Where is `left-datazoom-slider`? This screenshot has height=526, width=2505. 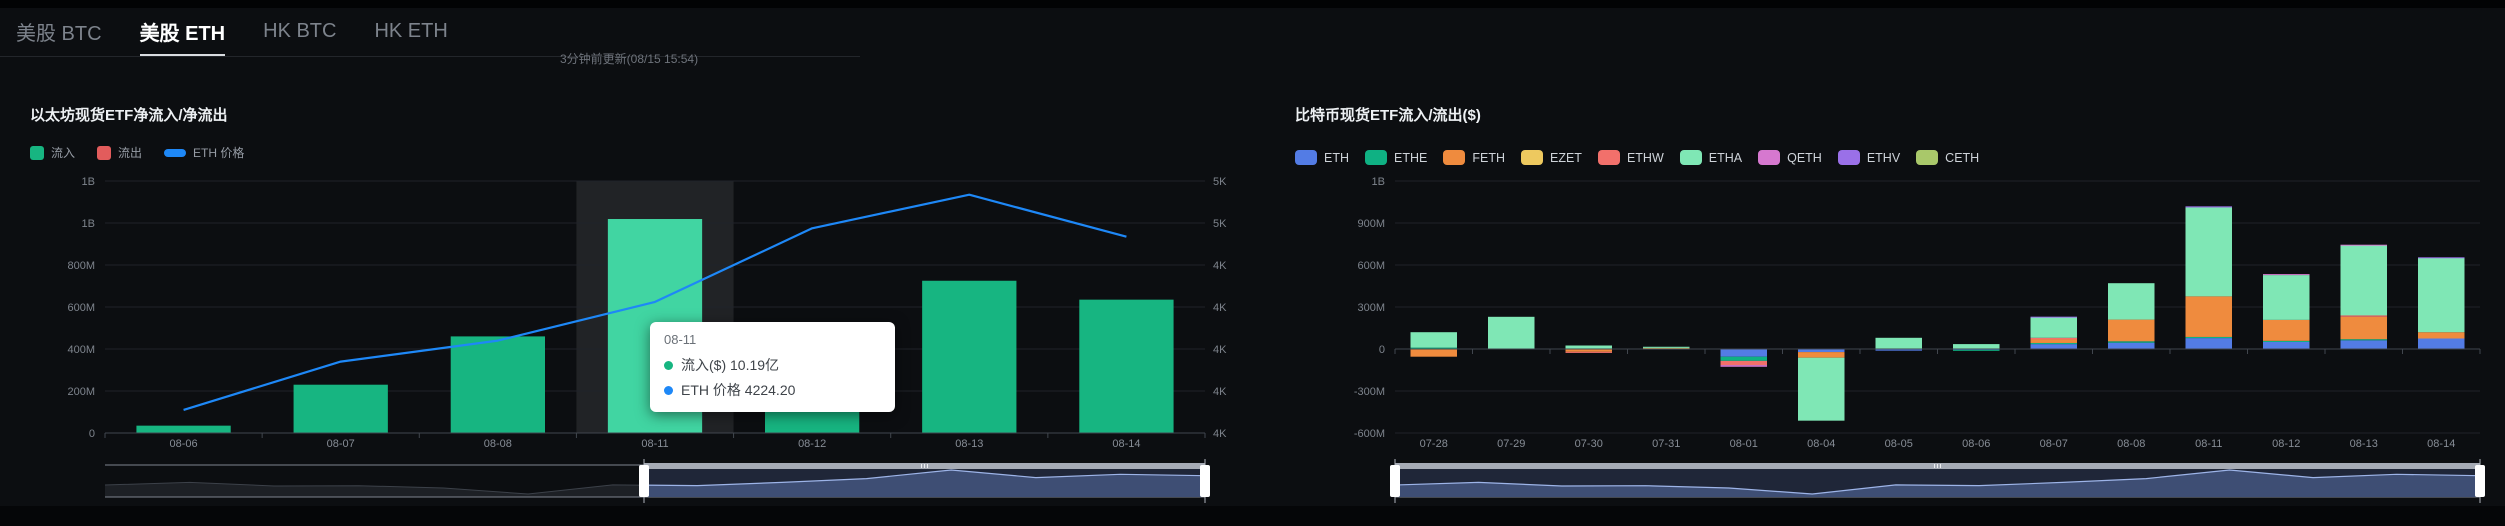
left-datazoom-slider is located at coordinates (657, 481).